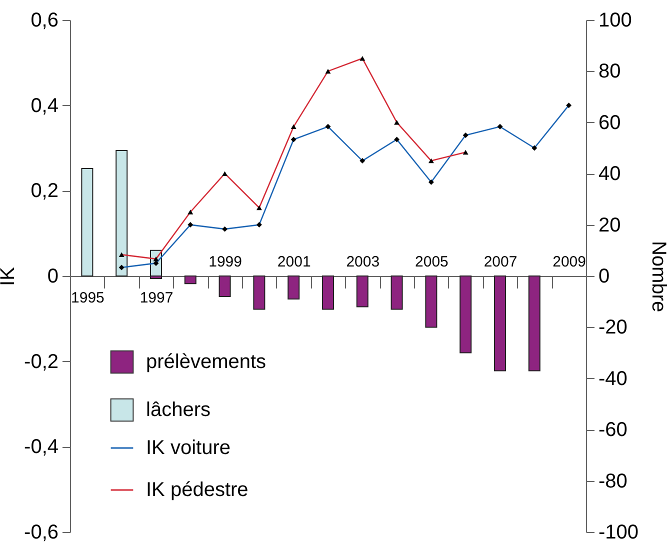 The height and width of the screenshot is (544, 670). What do you see at coordinates (87, 298) in the screenshot?
I see `x-tick-label: 1995` at bounding box center [87, 298].